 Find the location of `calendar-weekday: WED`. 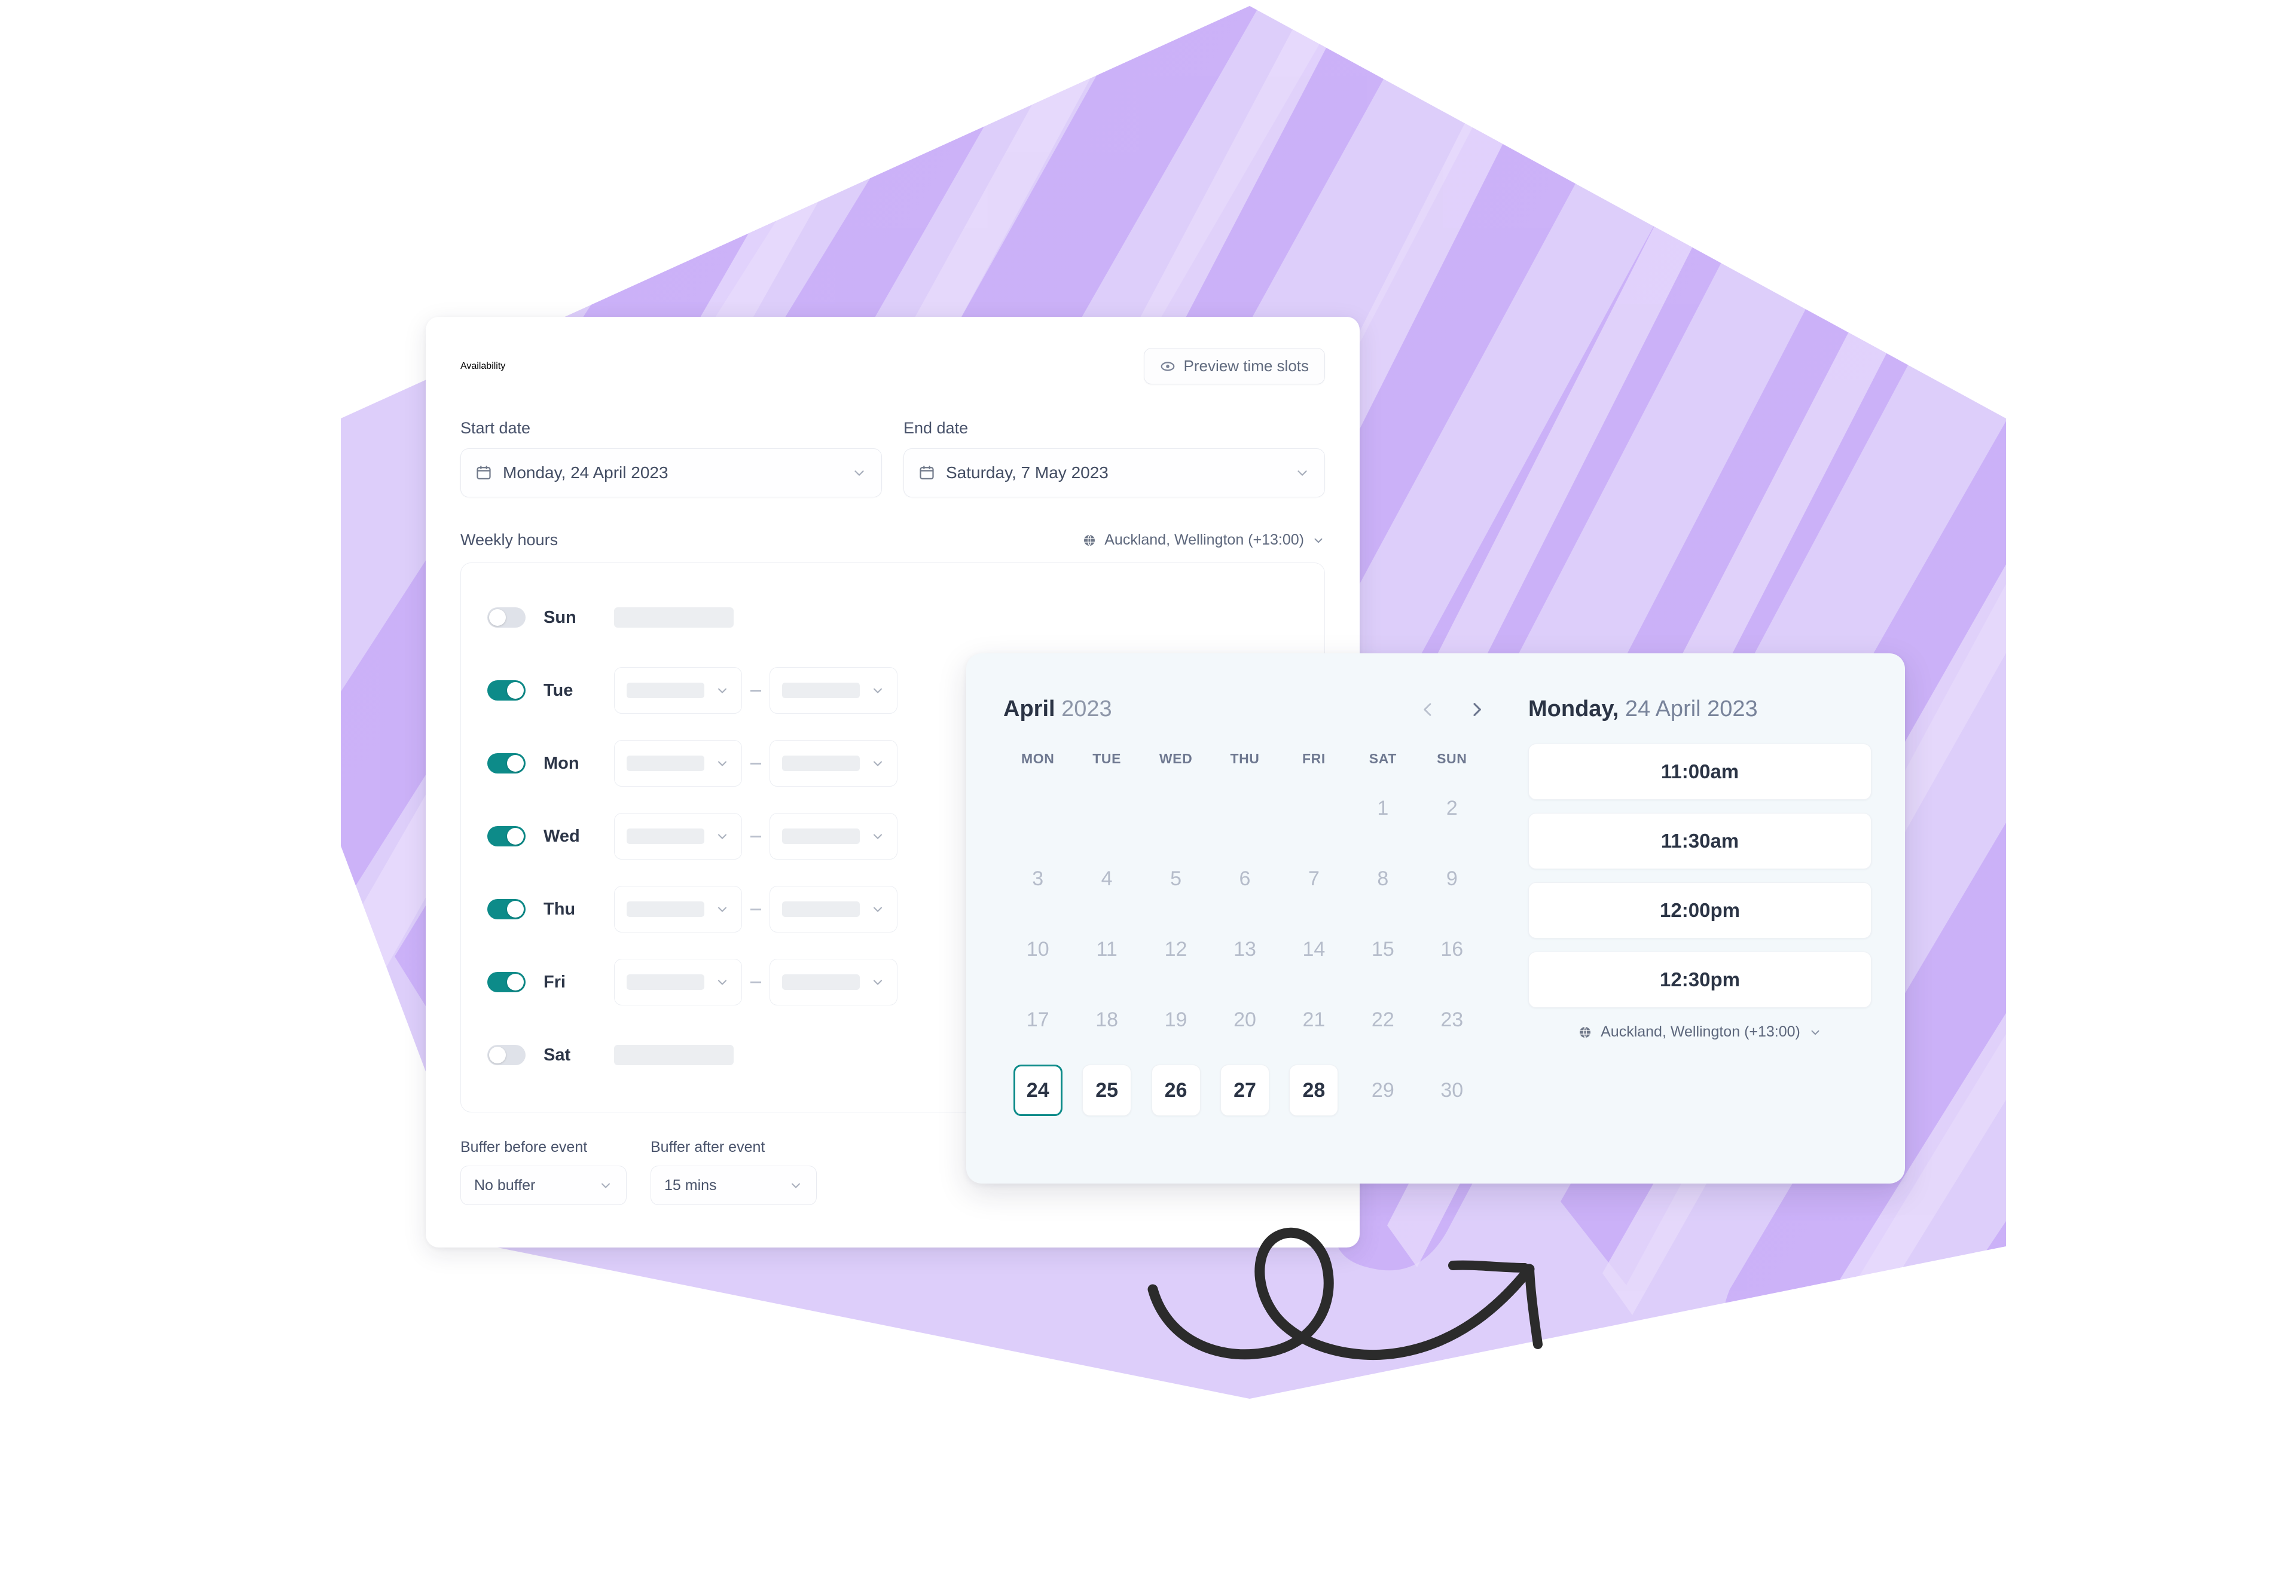

calendar-weekday: WED is located at coordinates (1176, 758).